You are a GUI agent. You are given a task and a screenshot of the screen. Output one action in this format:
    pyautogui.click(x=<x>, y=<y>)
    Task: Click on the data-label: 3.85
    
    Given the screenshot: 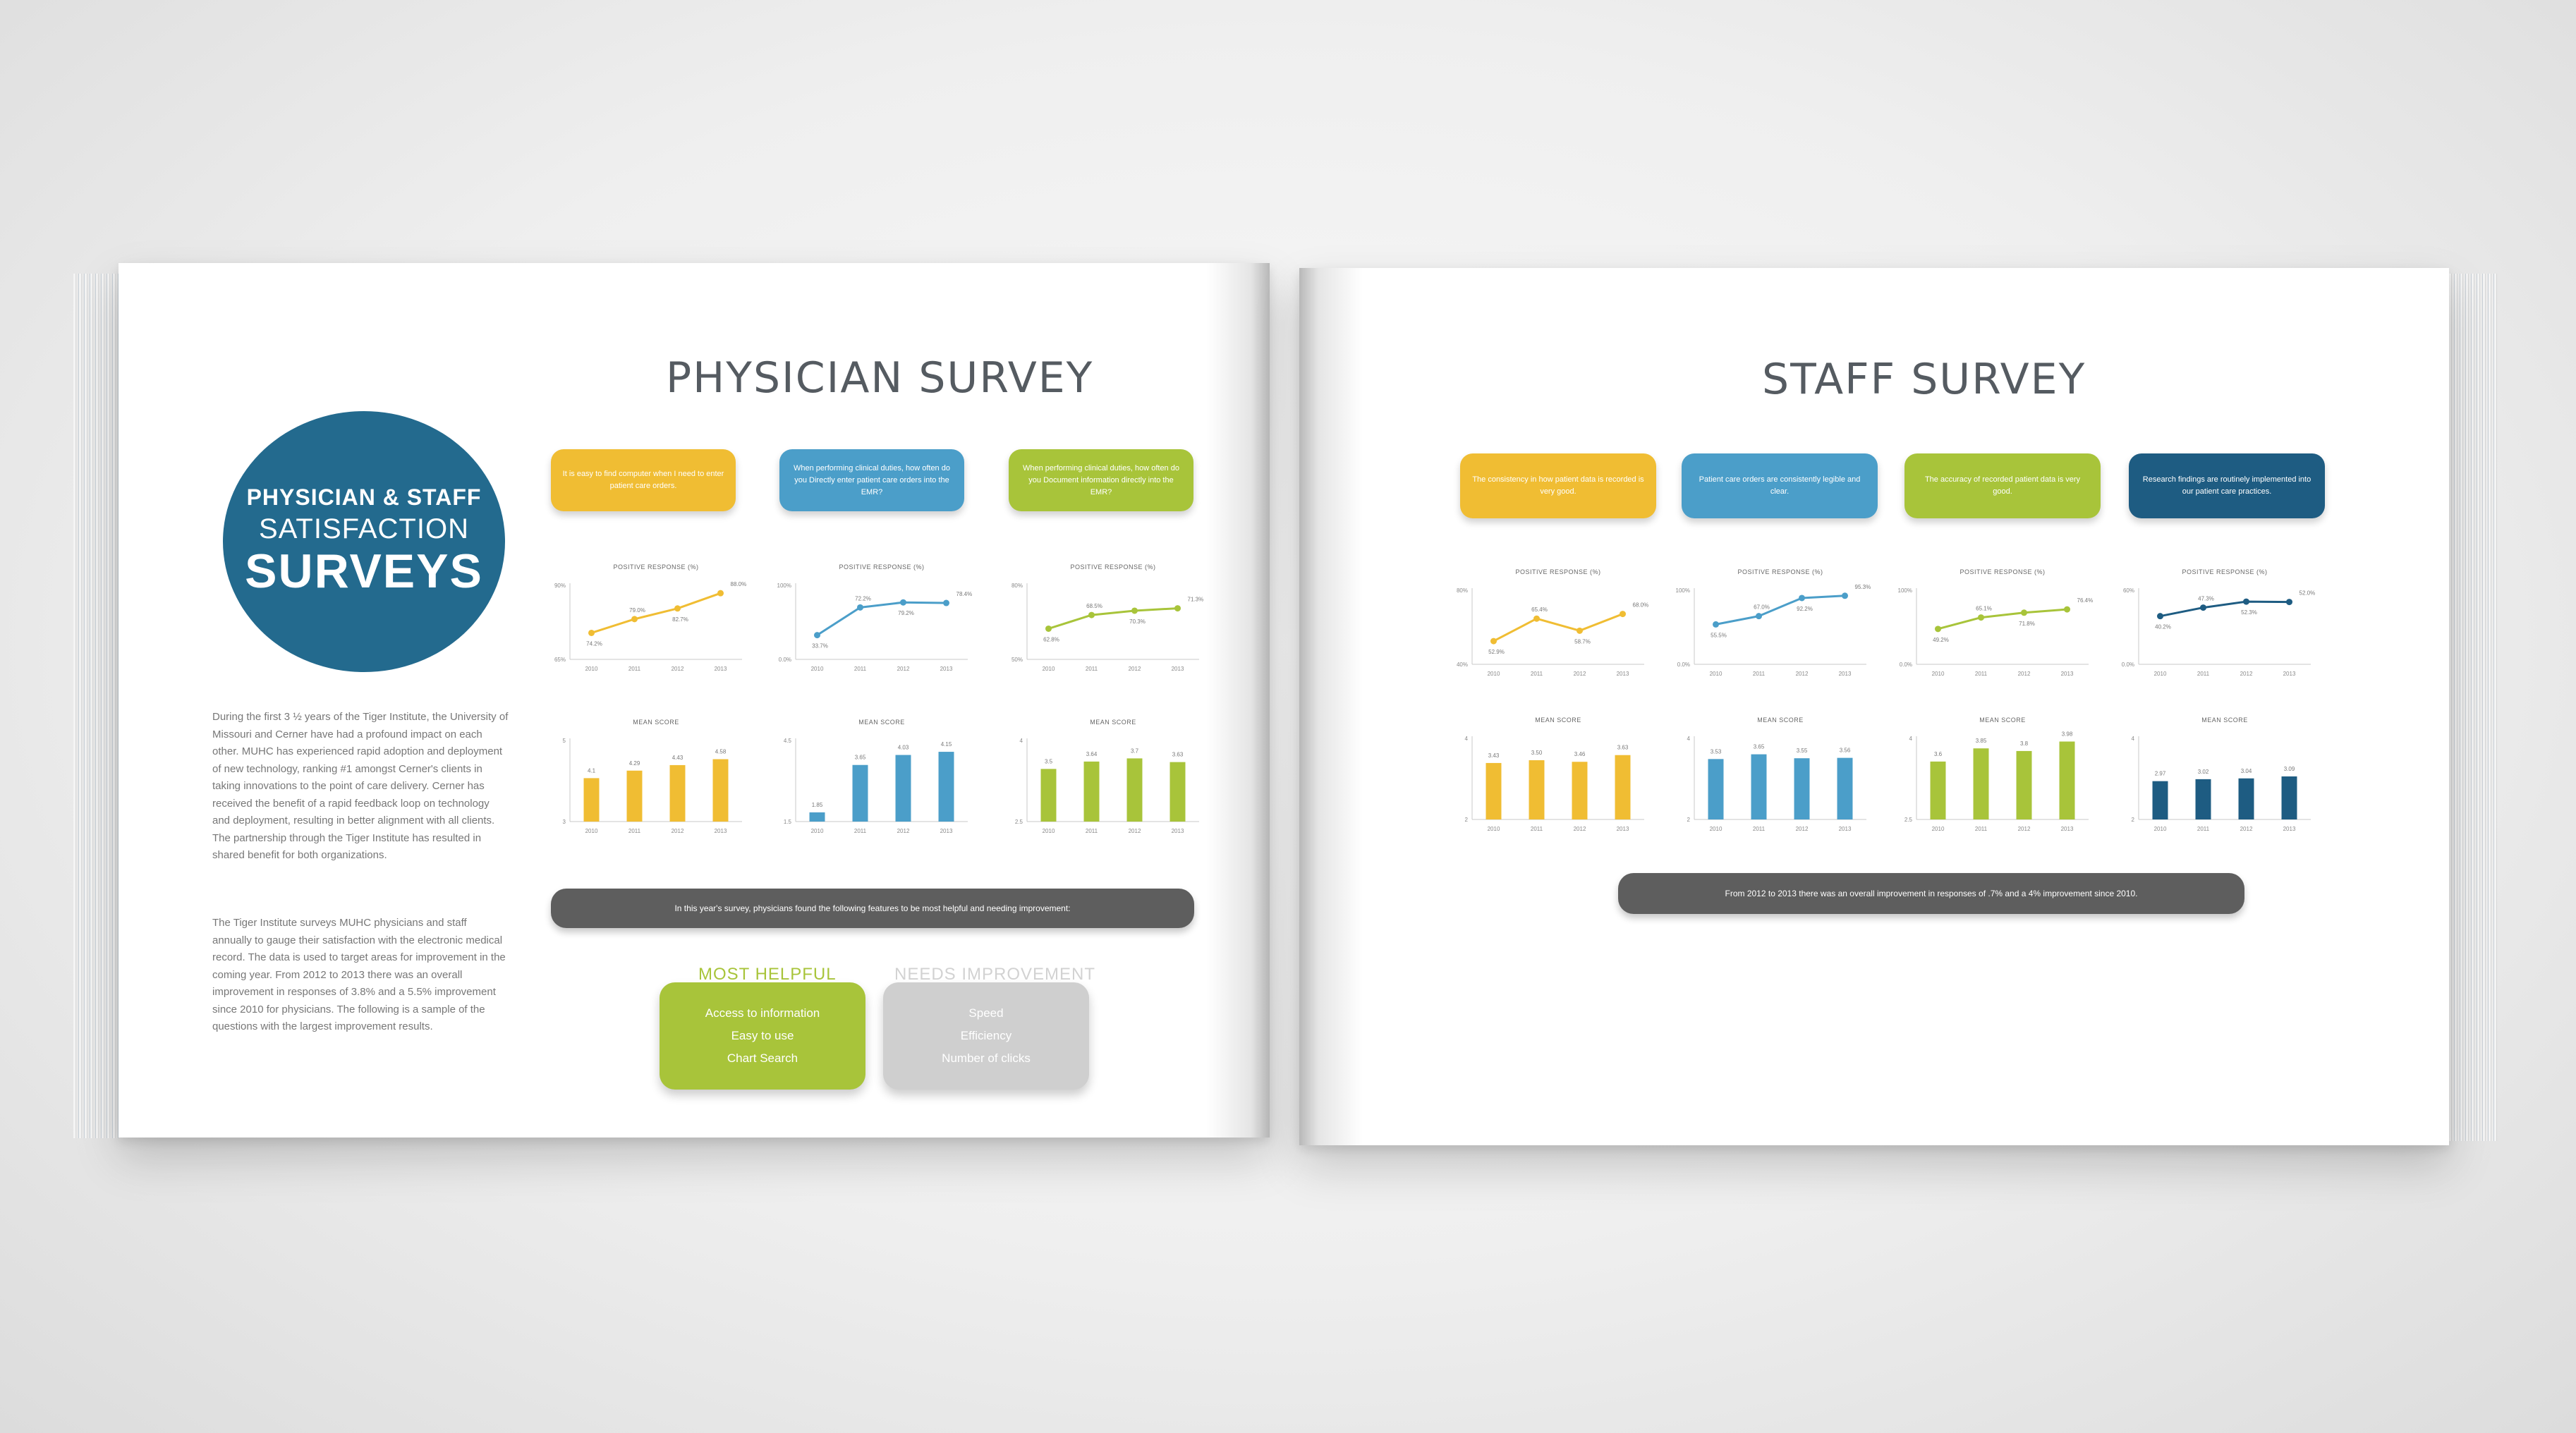 What is the action you would take?
    pyautogui.click(x=1981, y=741)
    